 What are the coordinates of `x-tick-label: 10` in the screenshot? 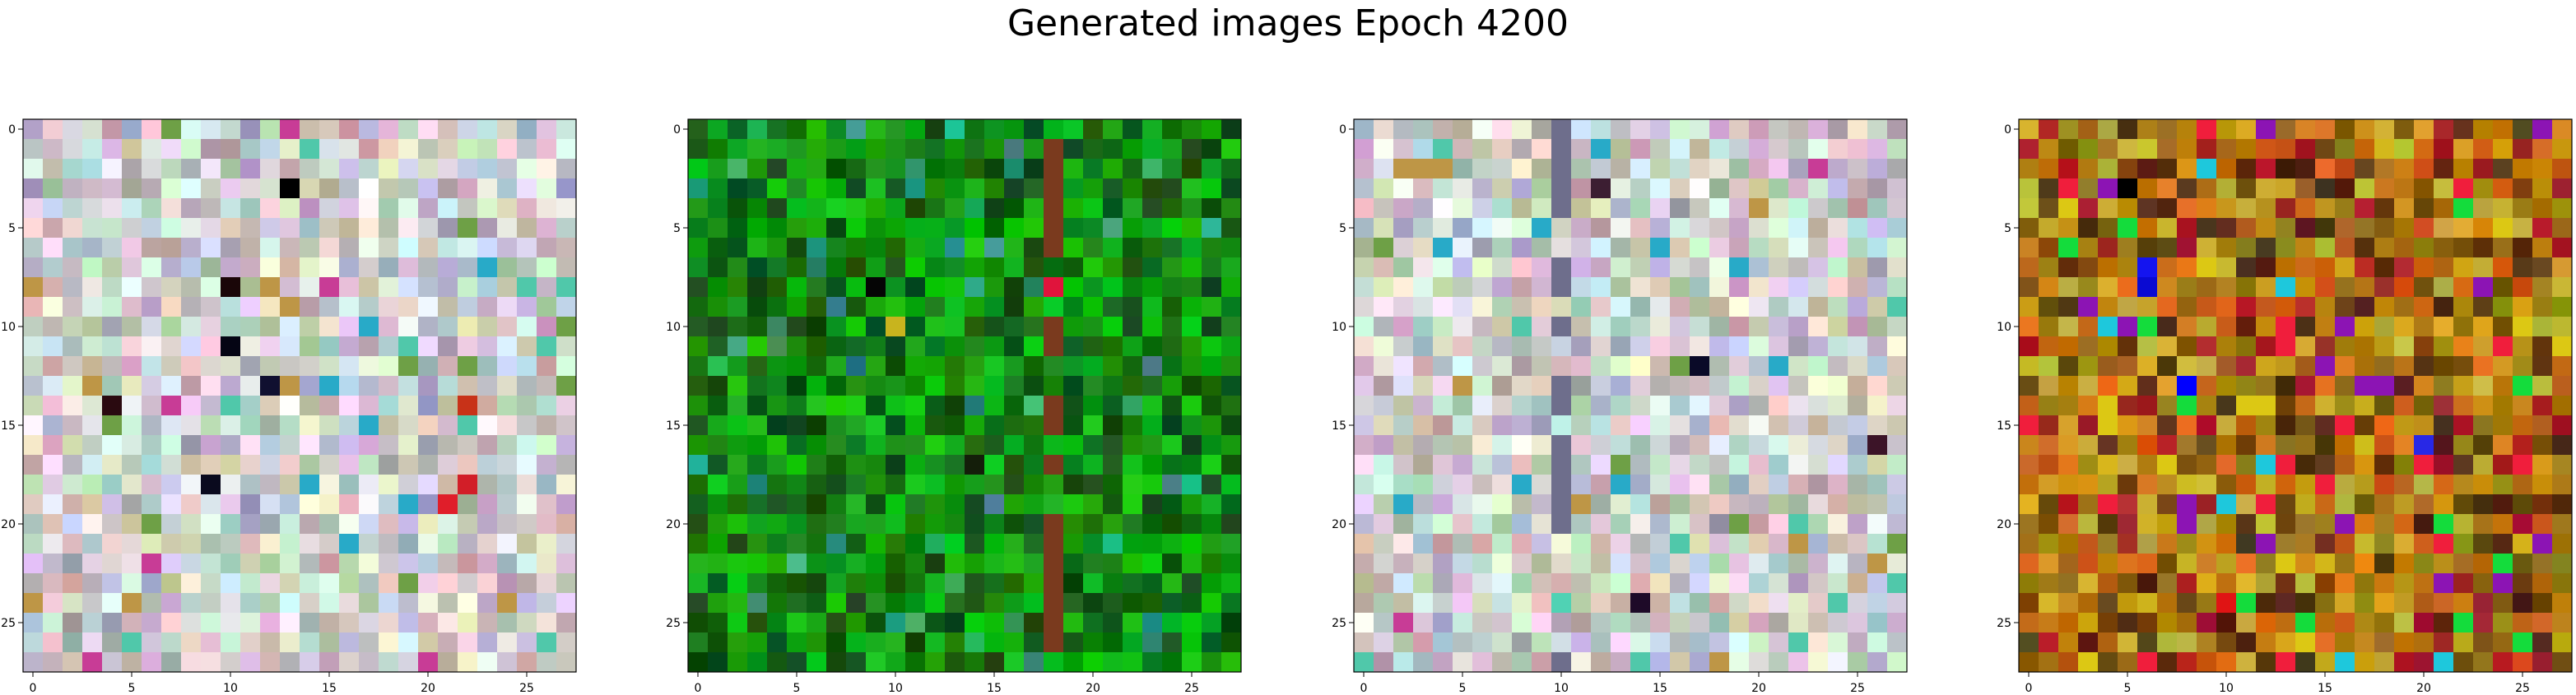 It's located at (230, 688).